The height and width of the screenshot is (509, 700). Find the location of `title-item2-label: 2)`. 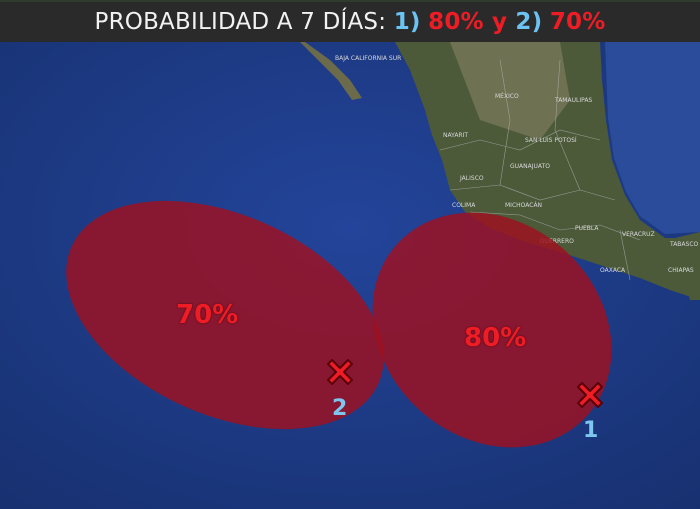

title-item2-label: 2) is located at coordinates (529, 22).